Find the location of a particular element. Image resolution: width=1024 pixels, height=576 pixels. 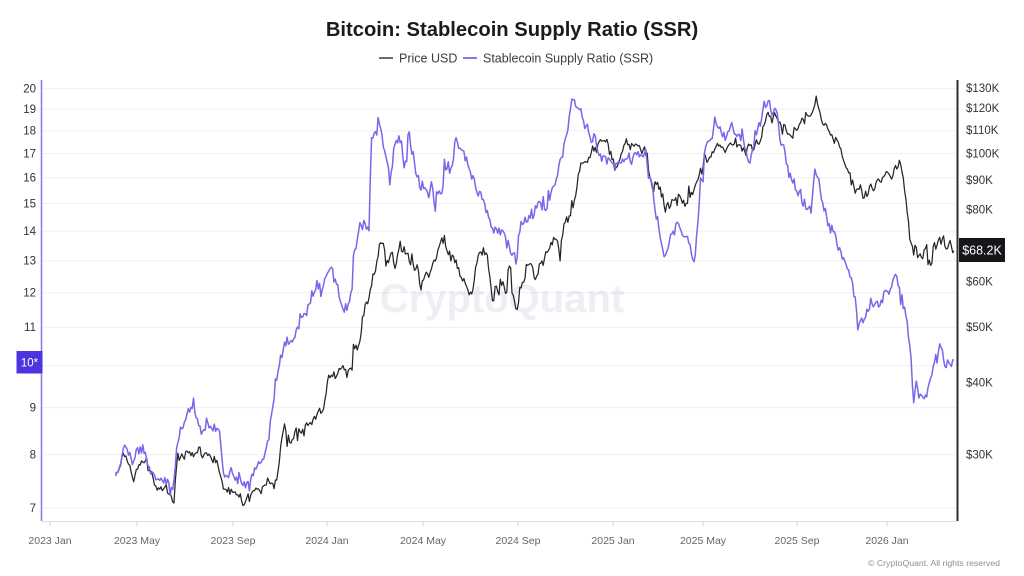

svg-text: 2023 Sep is located at coordinates (233, 541).